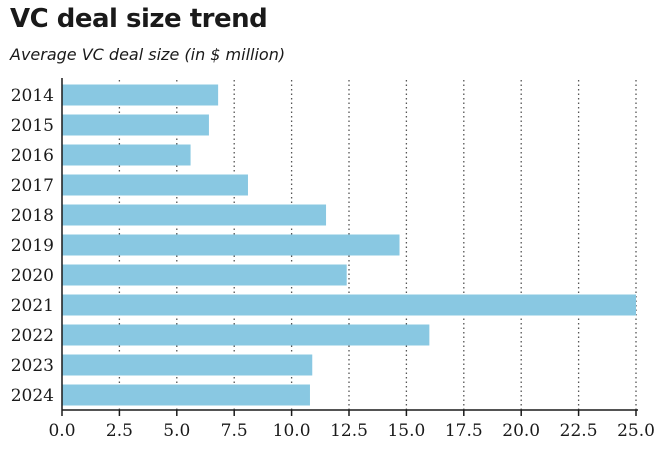 The height and width of the screenshot is (466, 660). I want to click on bar-2017, so click(155, 185).